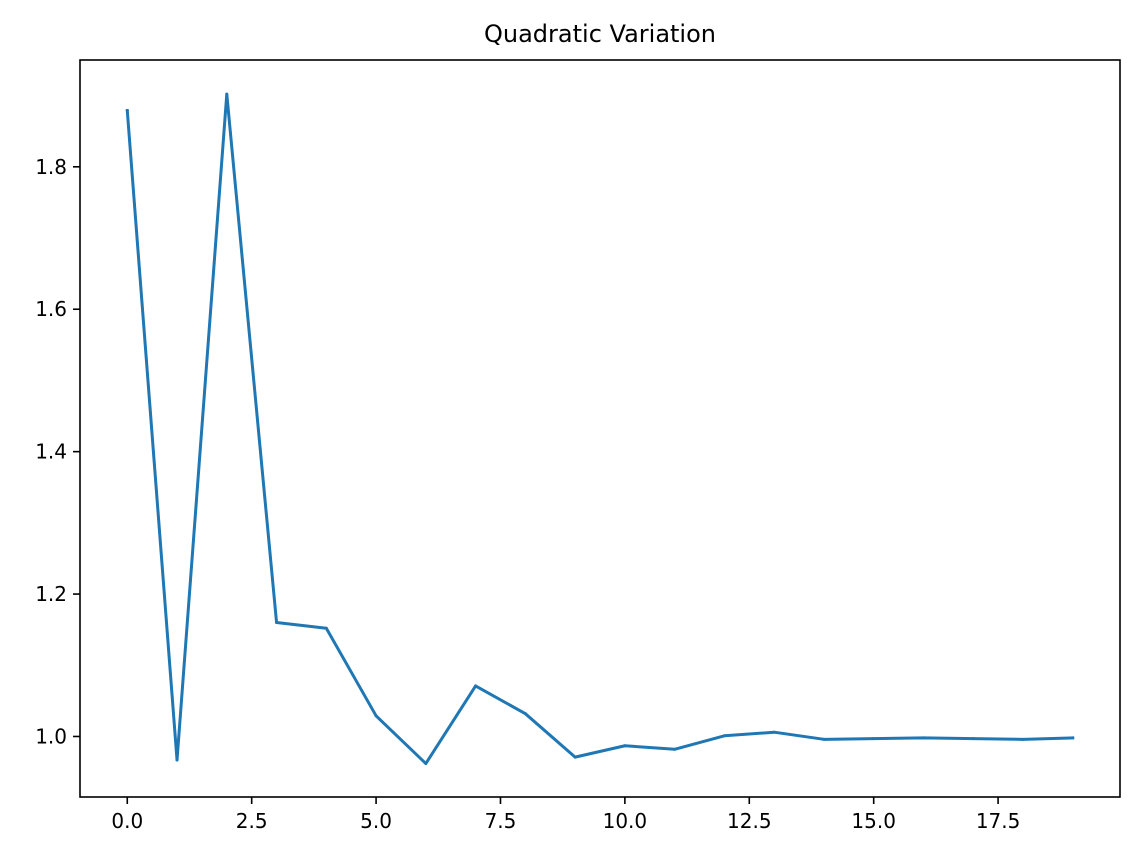 Image resolution: width=1141 pixels, height=862 pixels. What do you see at coordinates (252, 821) in the screenshot?
I see `x-tick-label: 2.5` at bounding box center [252, 821].